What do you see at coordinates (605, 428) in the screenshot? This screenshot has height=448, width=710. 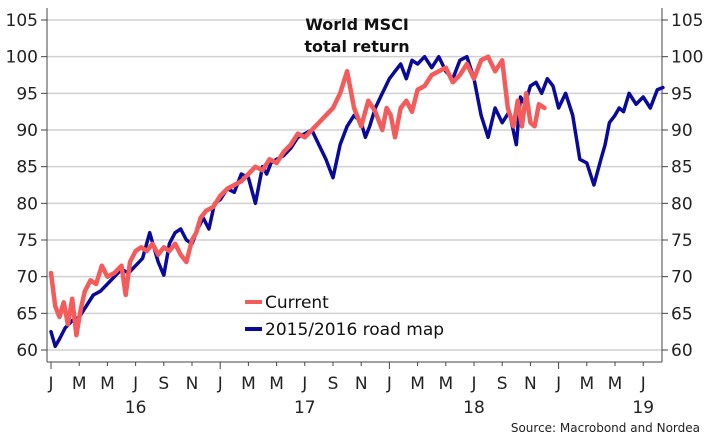 I see `source-note: Source: Macrobond and Nordea` at bounding box center [605, 428].